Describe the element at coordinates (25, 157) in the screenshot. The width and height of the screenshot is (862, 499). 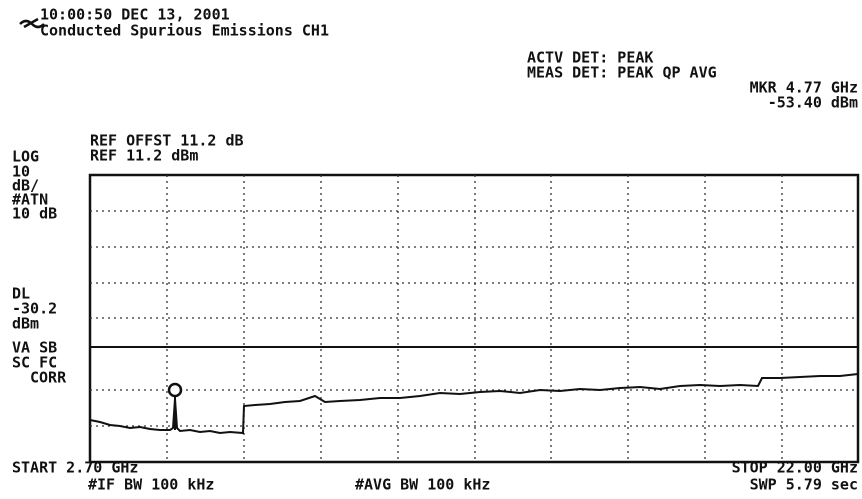
I see `side-label: LOG` at that location.